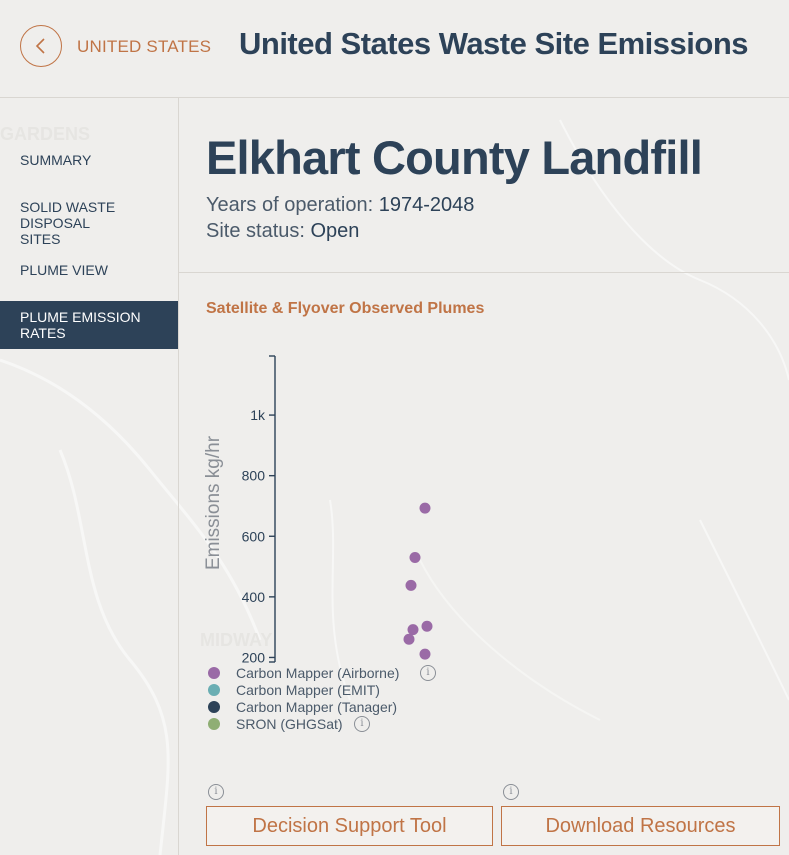 The image size is (789, 855). Describe the element at coordinates (255, 231) in the screenshot. I see `status-label: Site status:` at that location.